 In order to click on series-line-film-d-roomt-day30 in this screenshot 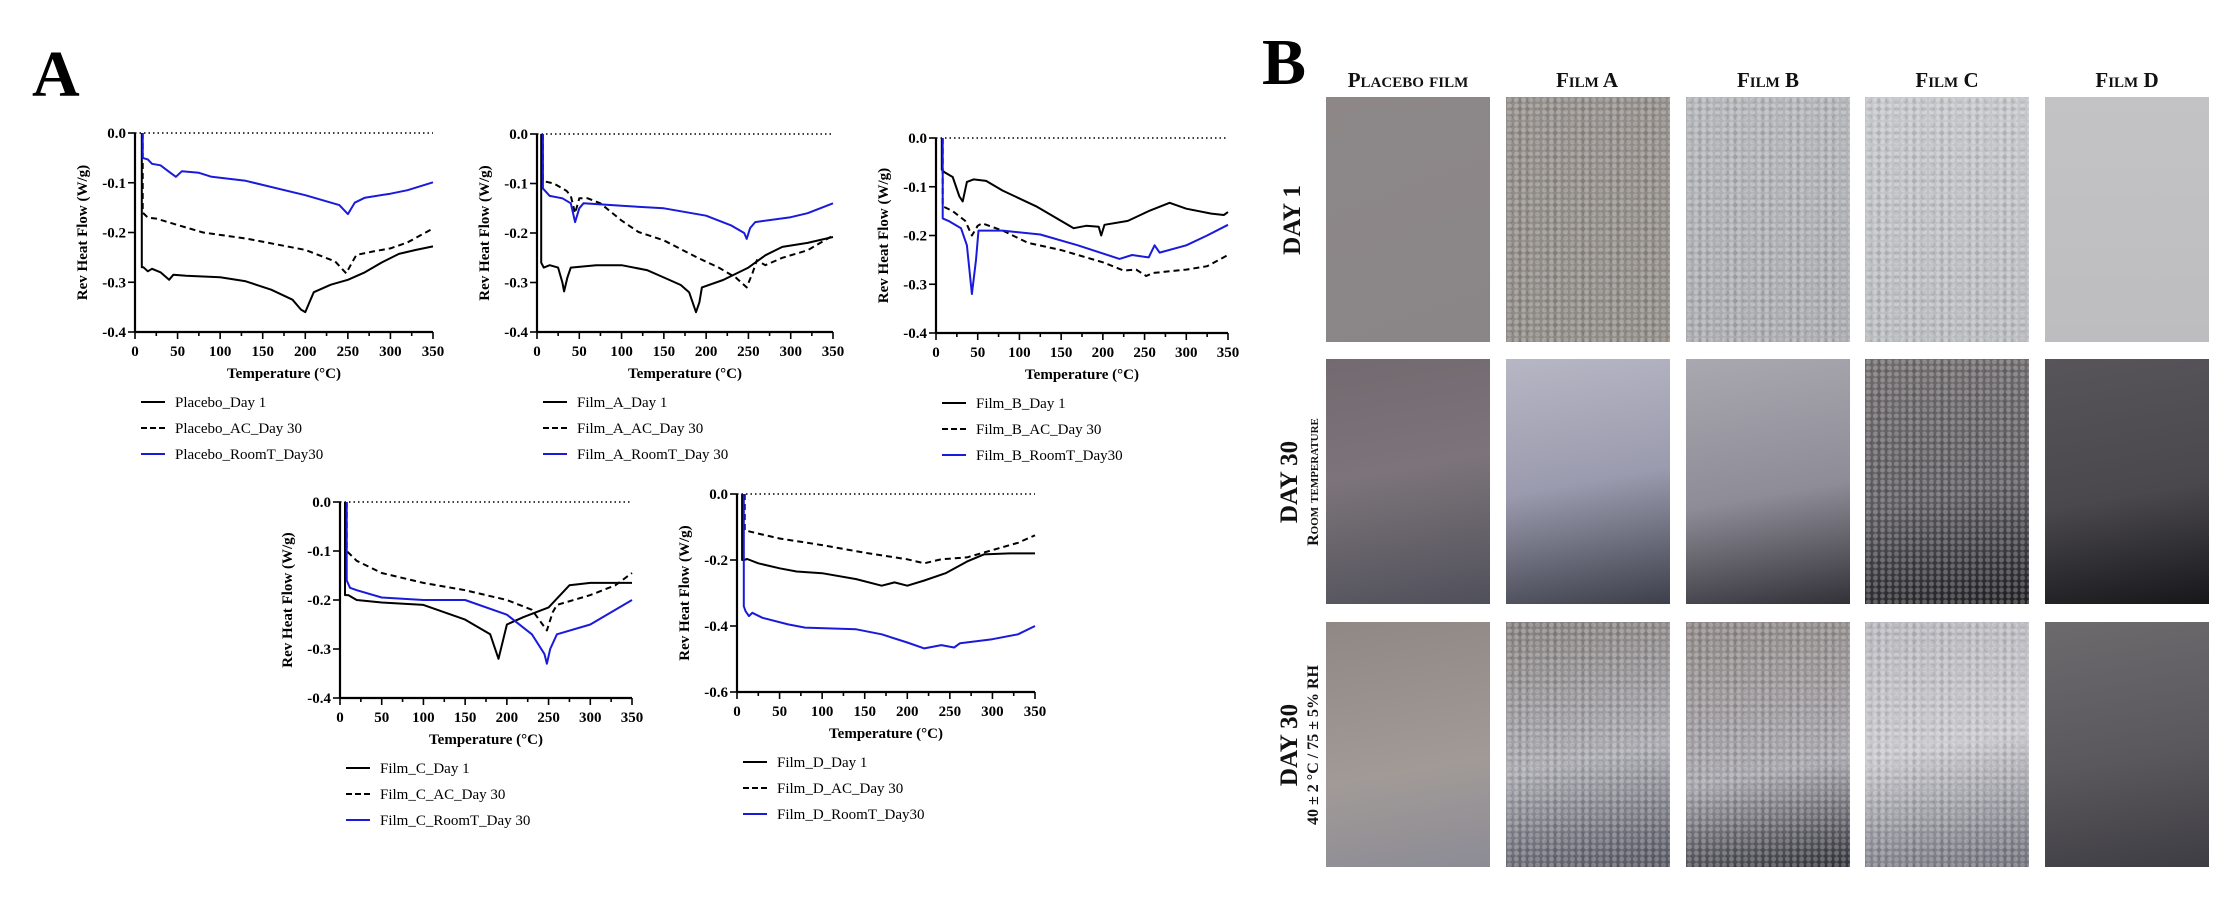, I will do `click(889, 572)`.